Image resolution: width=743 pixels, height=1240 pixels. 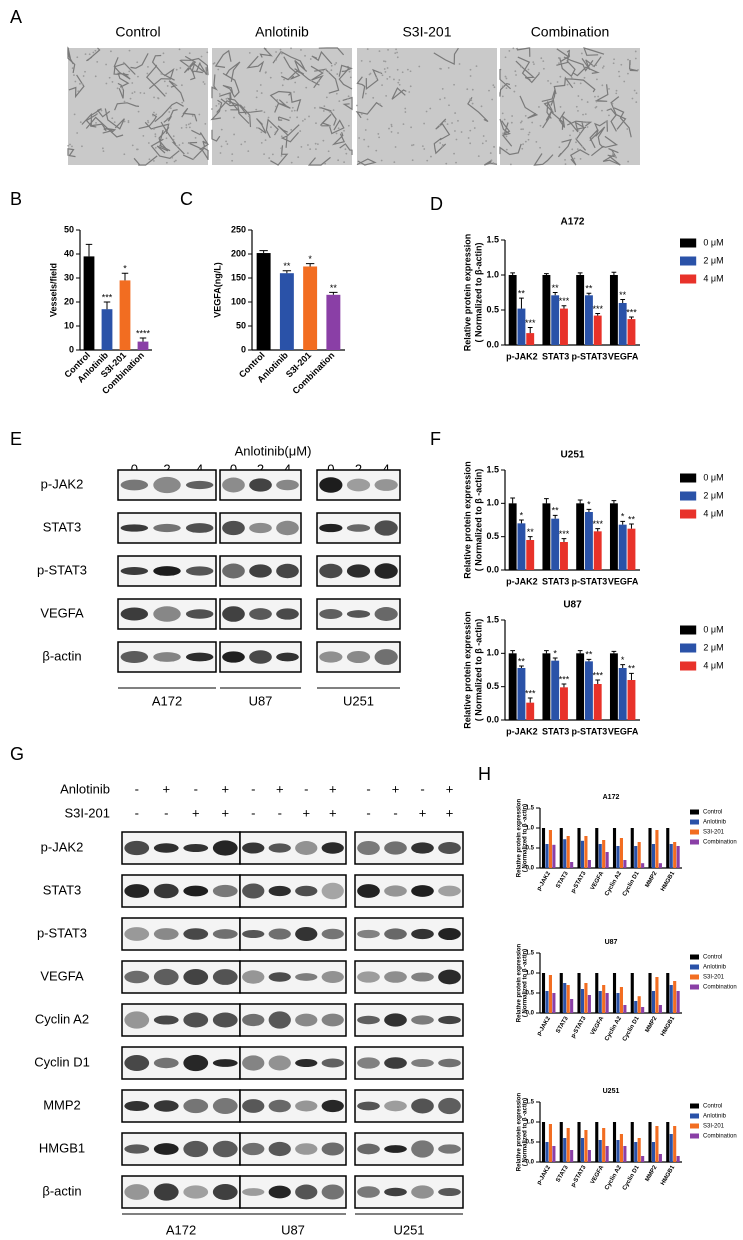 What do you see at coordinates (238, 277) in the screenshot?
I see `y-tick-label: 150` at bounding box center [238, 277].